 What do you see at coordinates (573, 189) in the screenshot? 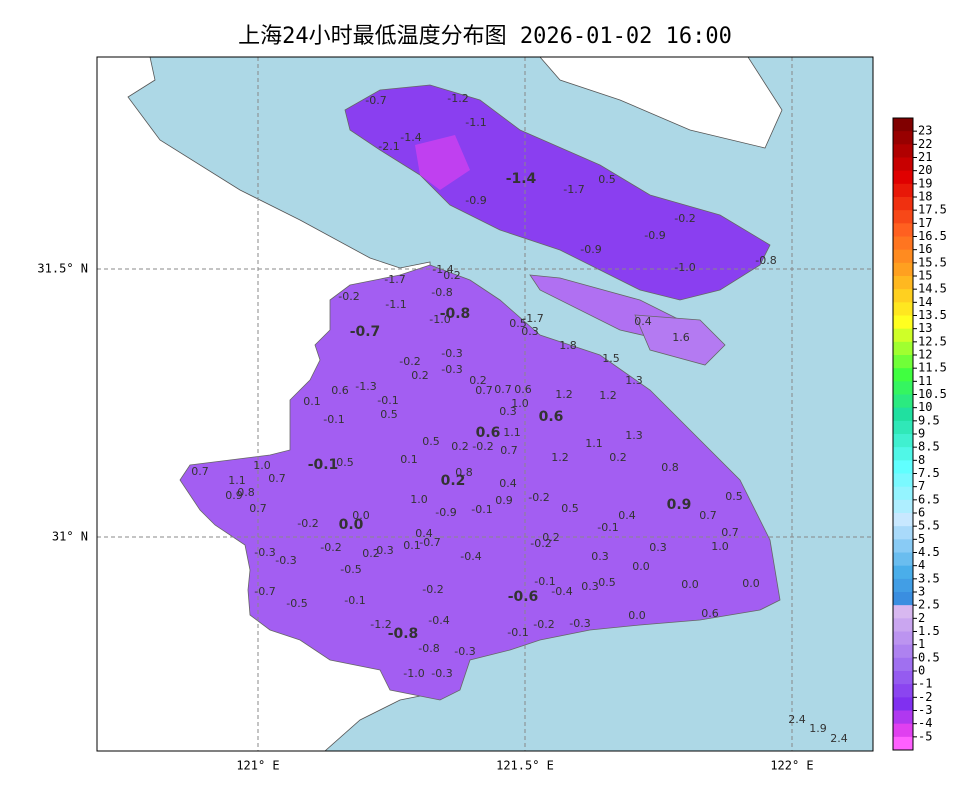
I see `station-value: -1.7` at bounding box center [573, 189].